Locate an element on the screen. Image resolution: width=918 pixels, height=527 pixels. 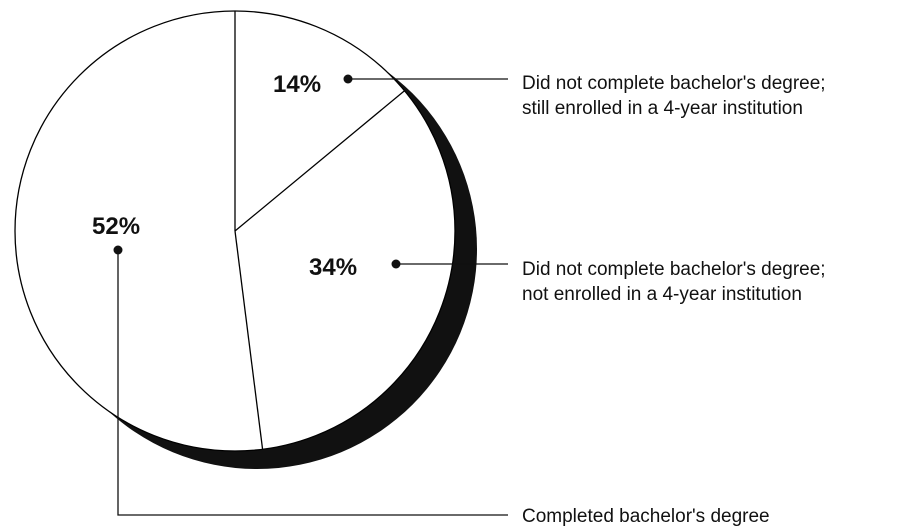
slice-category-label-completed: Completed bachelor's degree is located at coordinates (646, 516).